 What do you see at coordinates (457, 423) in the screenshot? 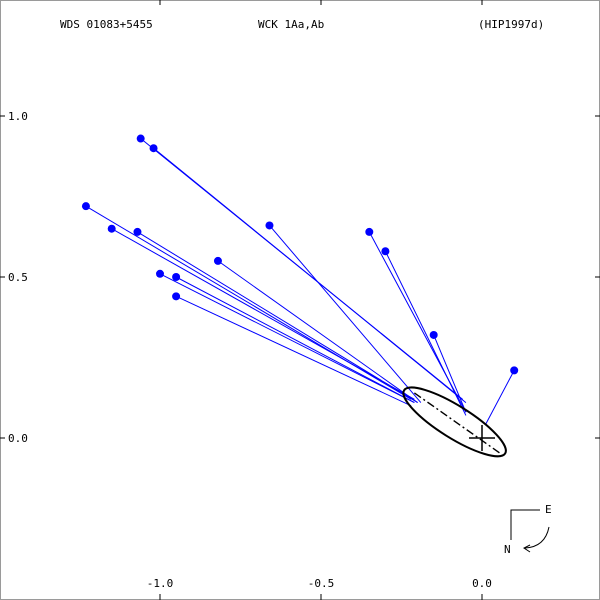
I see `line-of-nodes` at bounding box center [457, 423].